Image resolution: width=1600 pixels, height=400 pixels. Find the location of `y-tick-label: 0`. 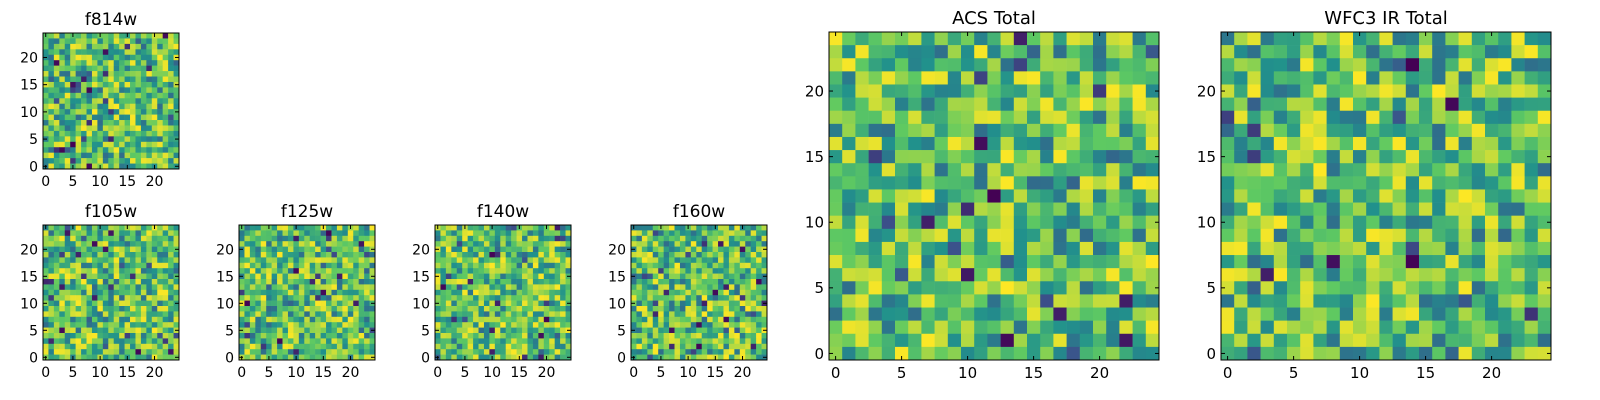

y-tick-label: 0 is located at coordinates (819, 354).